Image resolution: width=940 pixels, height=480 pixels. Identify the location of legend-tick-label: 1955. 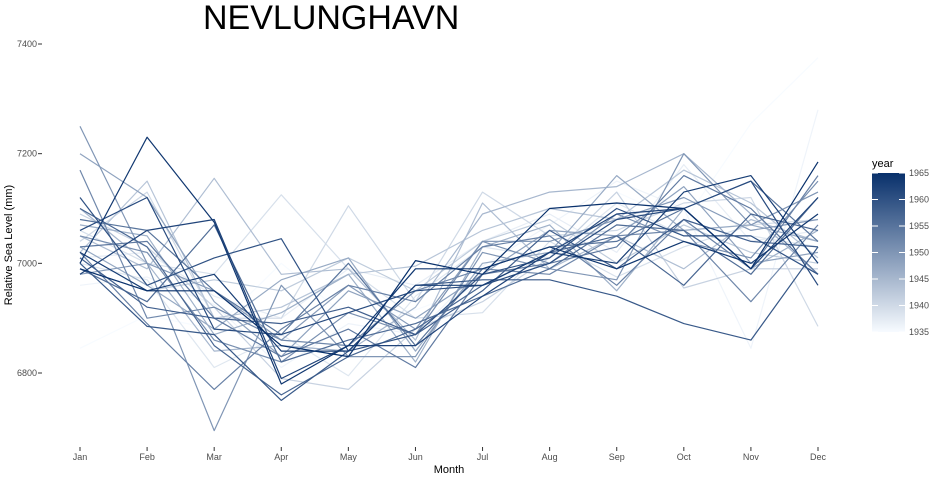
(919, 226).